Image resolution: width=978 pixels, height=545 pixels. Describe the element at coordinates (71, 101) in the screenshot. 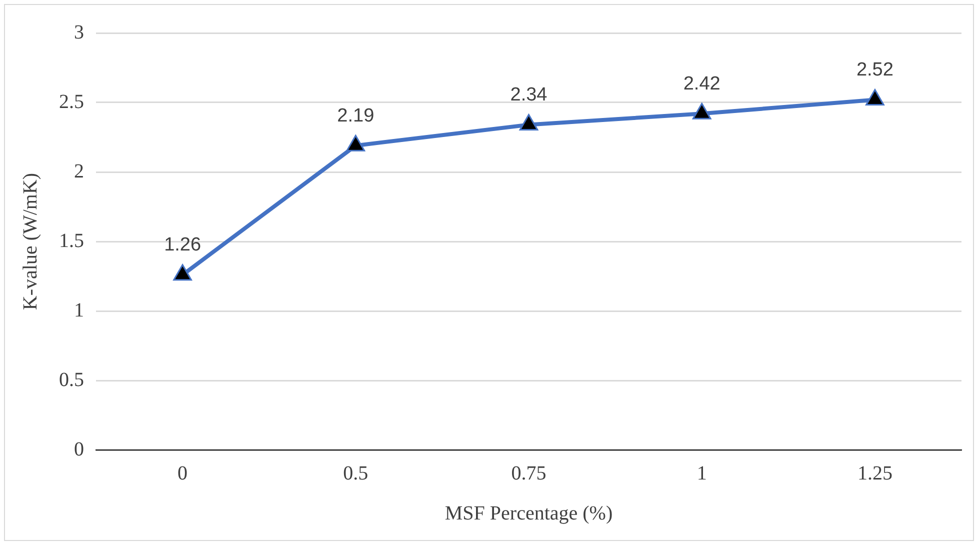

I see `y-tick-label: 2.5` at that location.